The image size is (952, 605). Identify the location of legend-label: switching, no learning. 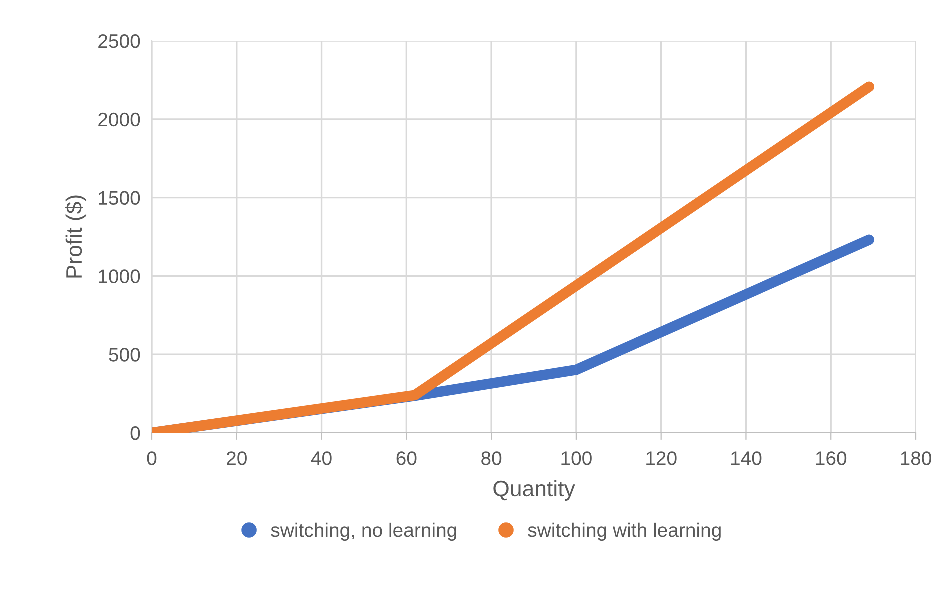
(363, 532).